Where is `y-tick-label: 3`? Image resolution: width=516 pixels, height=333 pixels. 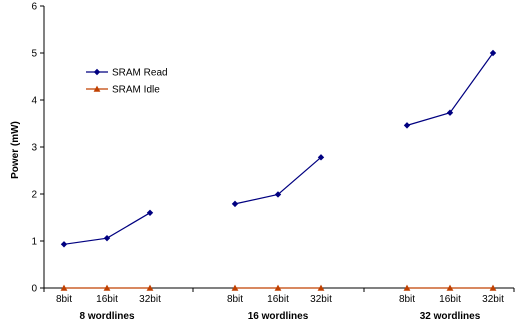
y-tick-label: 3 is located at coordinates (34, 148).